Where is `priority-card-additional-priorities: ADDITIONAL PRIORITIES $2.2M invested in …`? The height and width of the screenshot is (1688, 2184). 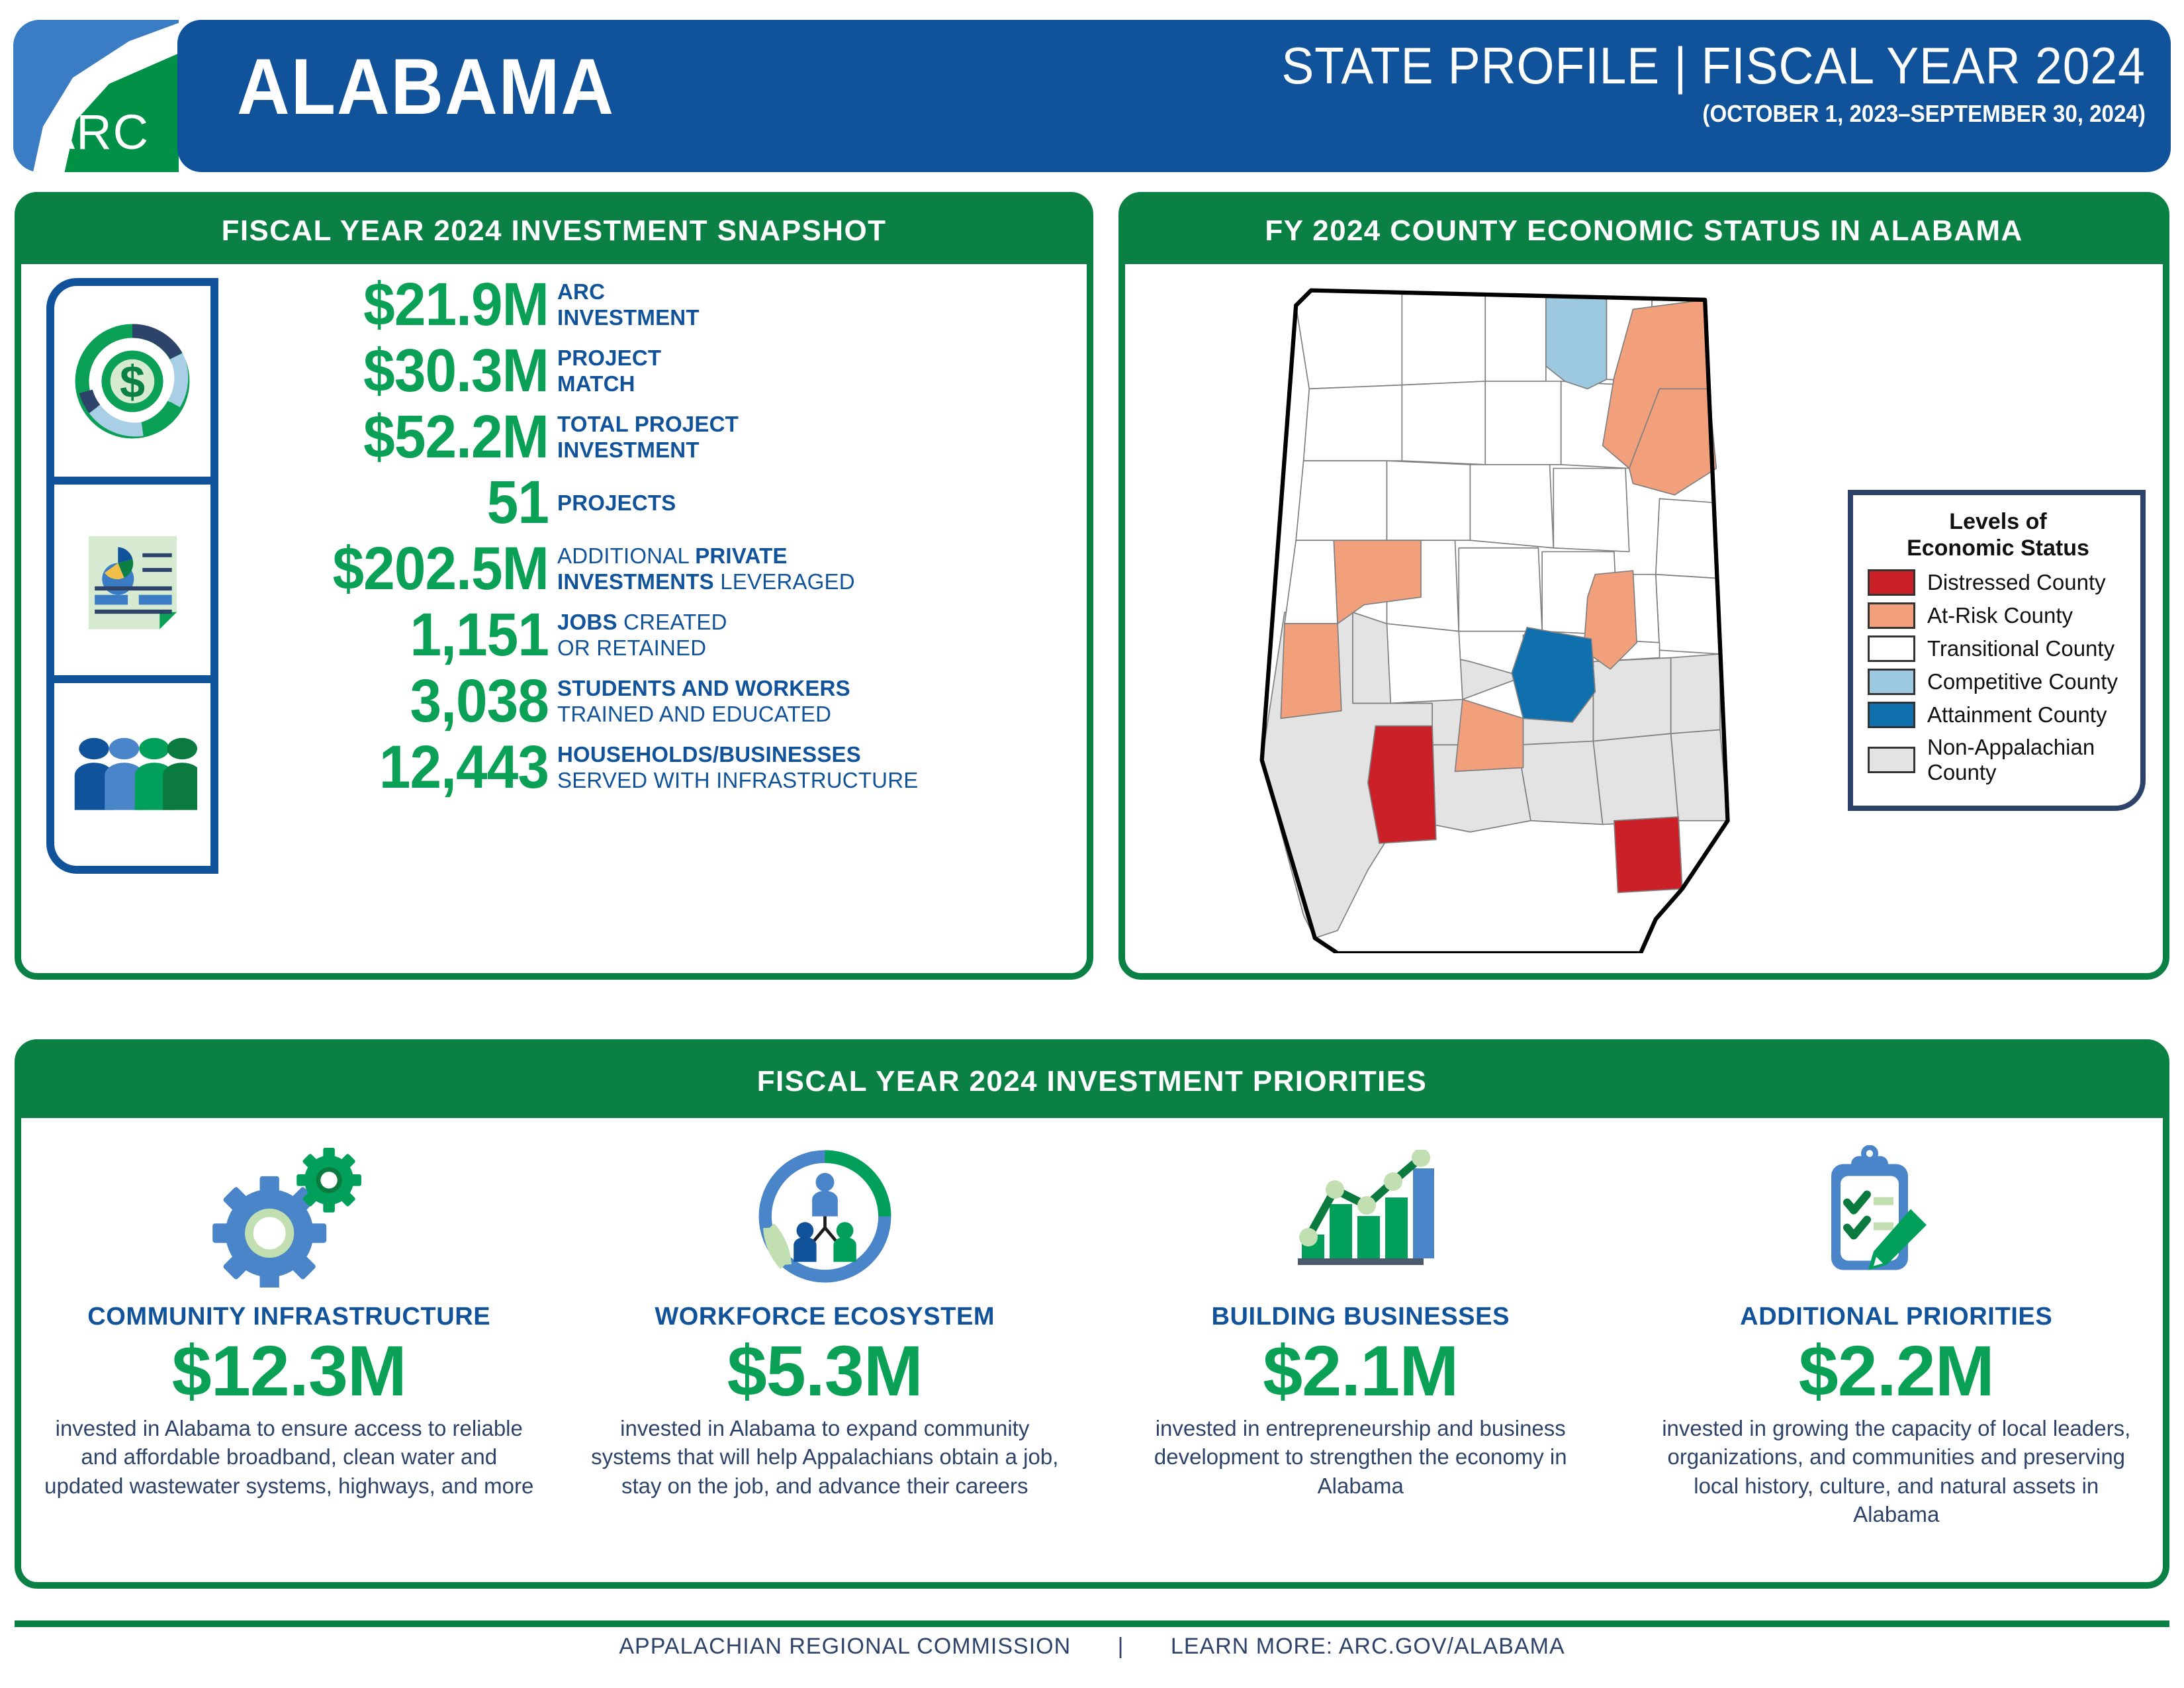 priority-card-additional-priorities: ADDITIONAL PRIORITIES $2.2M invested in … is located at coordinates (1897, 1350).